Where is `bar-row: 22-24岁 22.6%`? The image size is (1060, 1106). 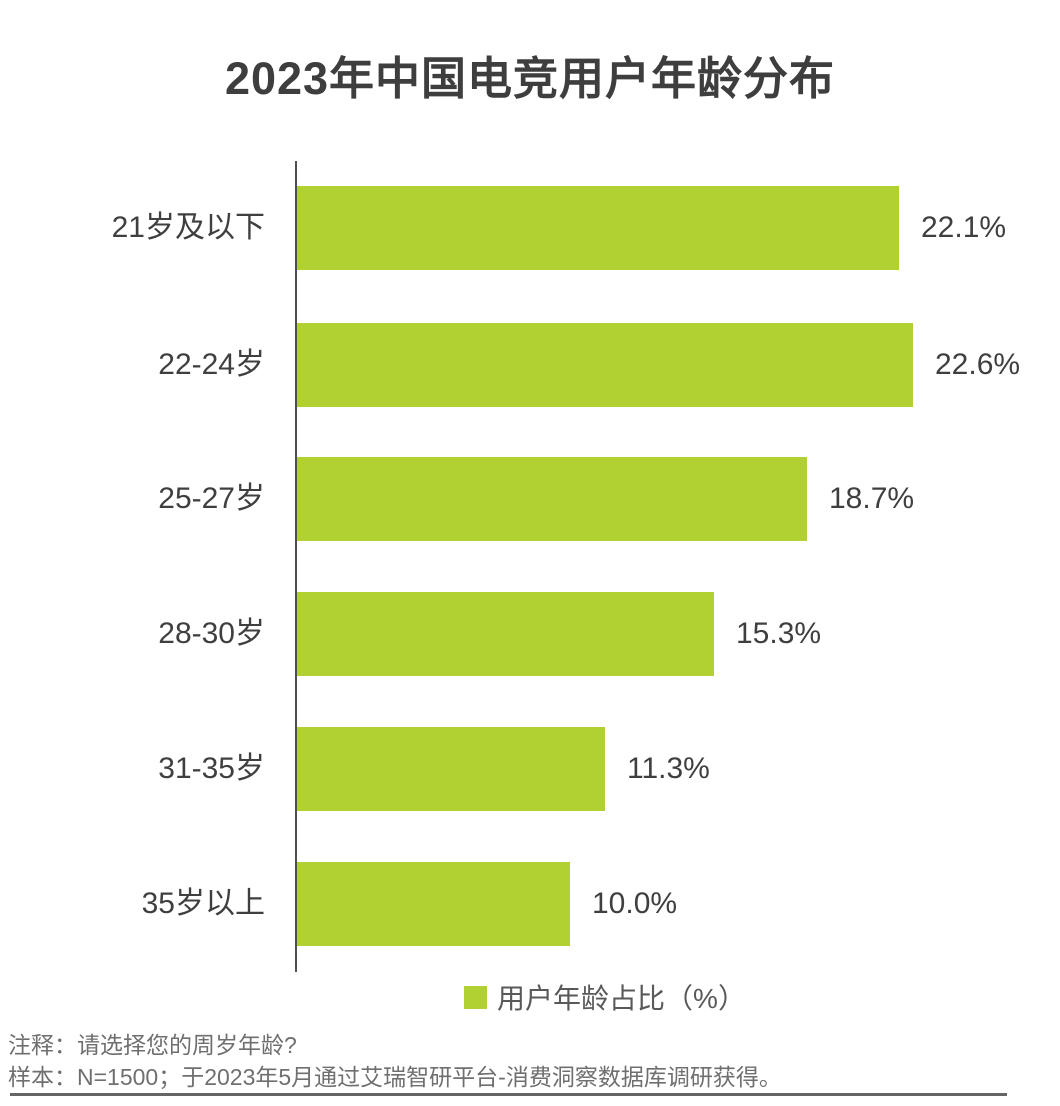
bar-row: 22-24岁 22.6% is located at coordinates (530, 365).